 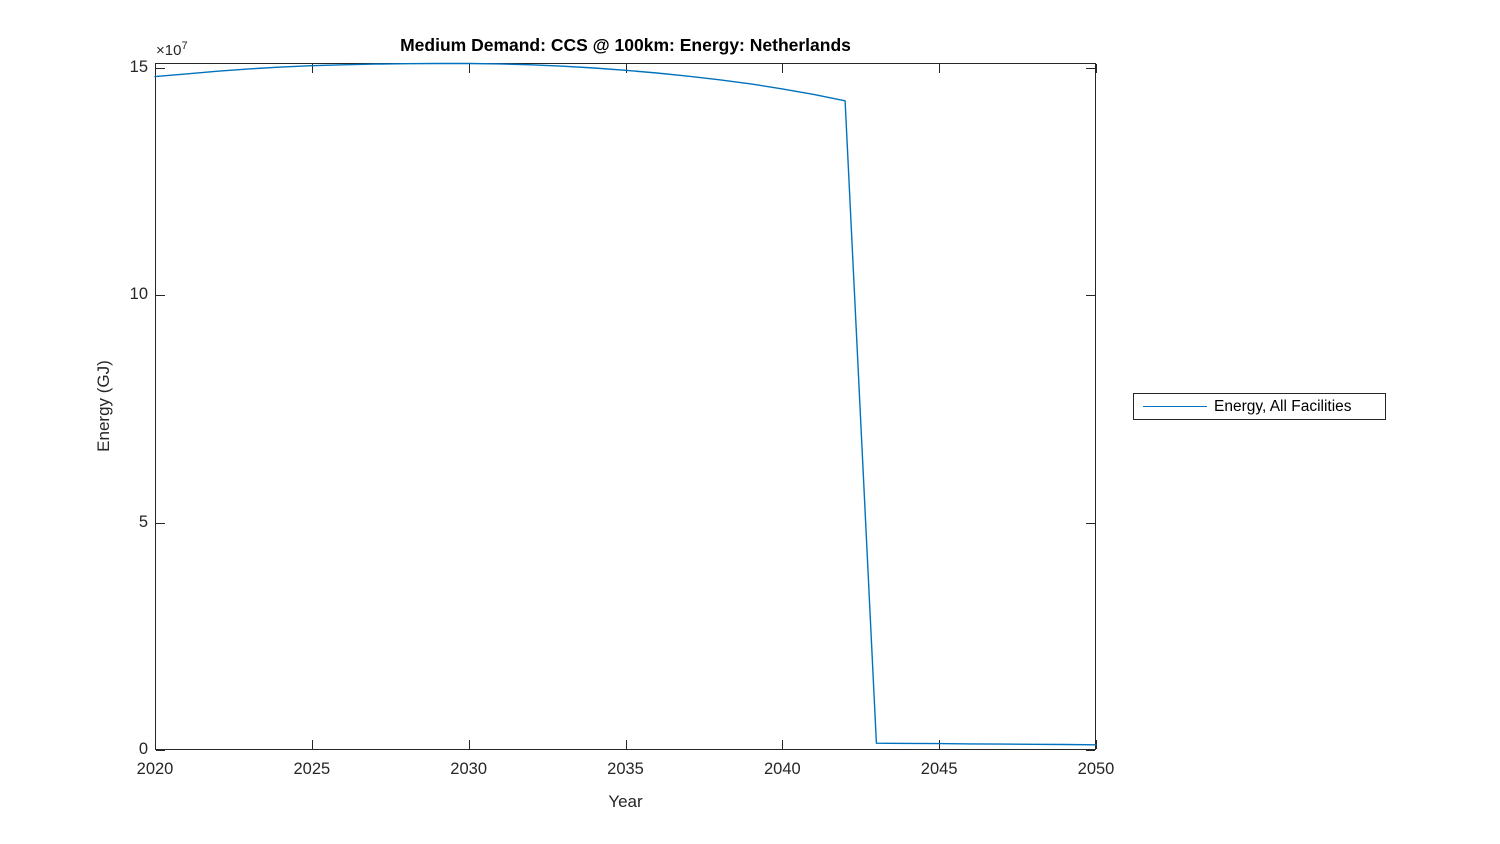 I want to click on y-exponent-power: 7, so click(x=184, y=46).